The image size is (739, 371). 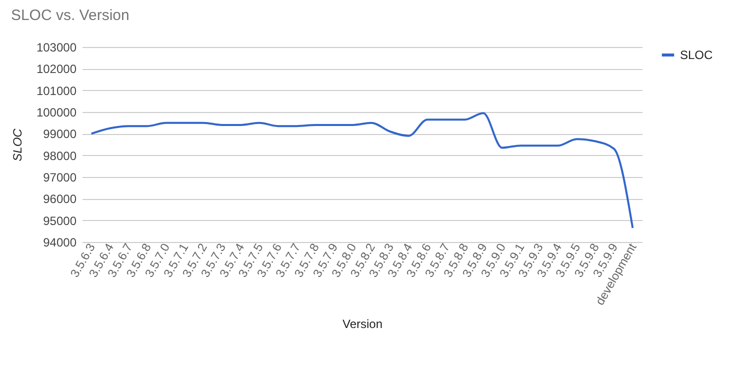 I want to click on y-tick-label: 99000, so click(x=60, y=134).